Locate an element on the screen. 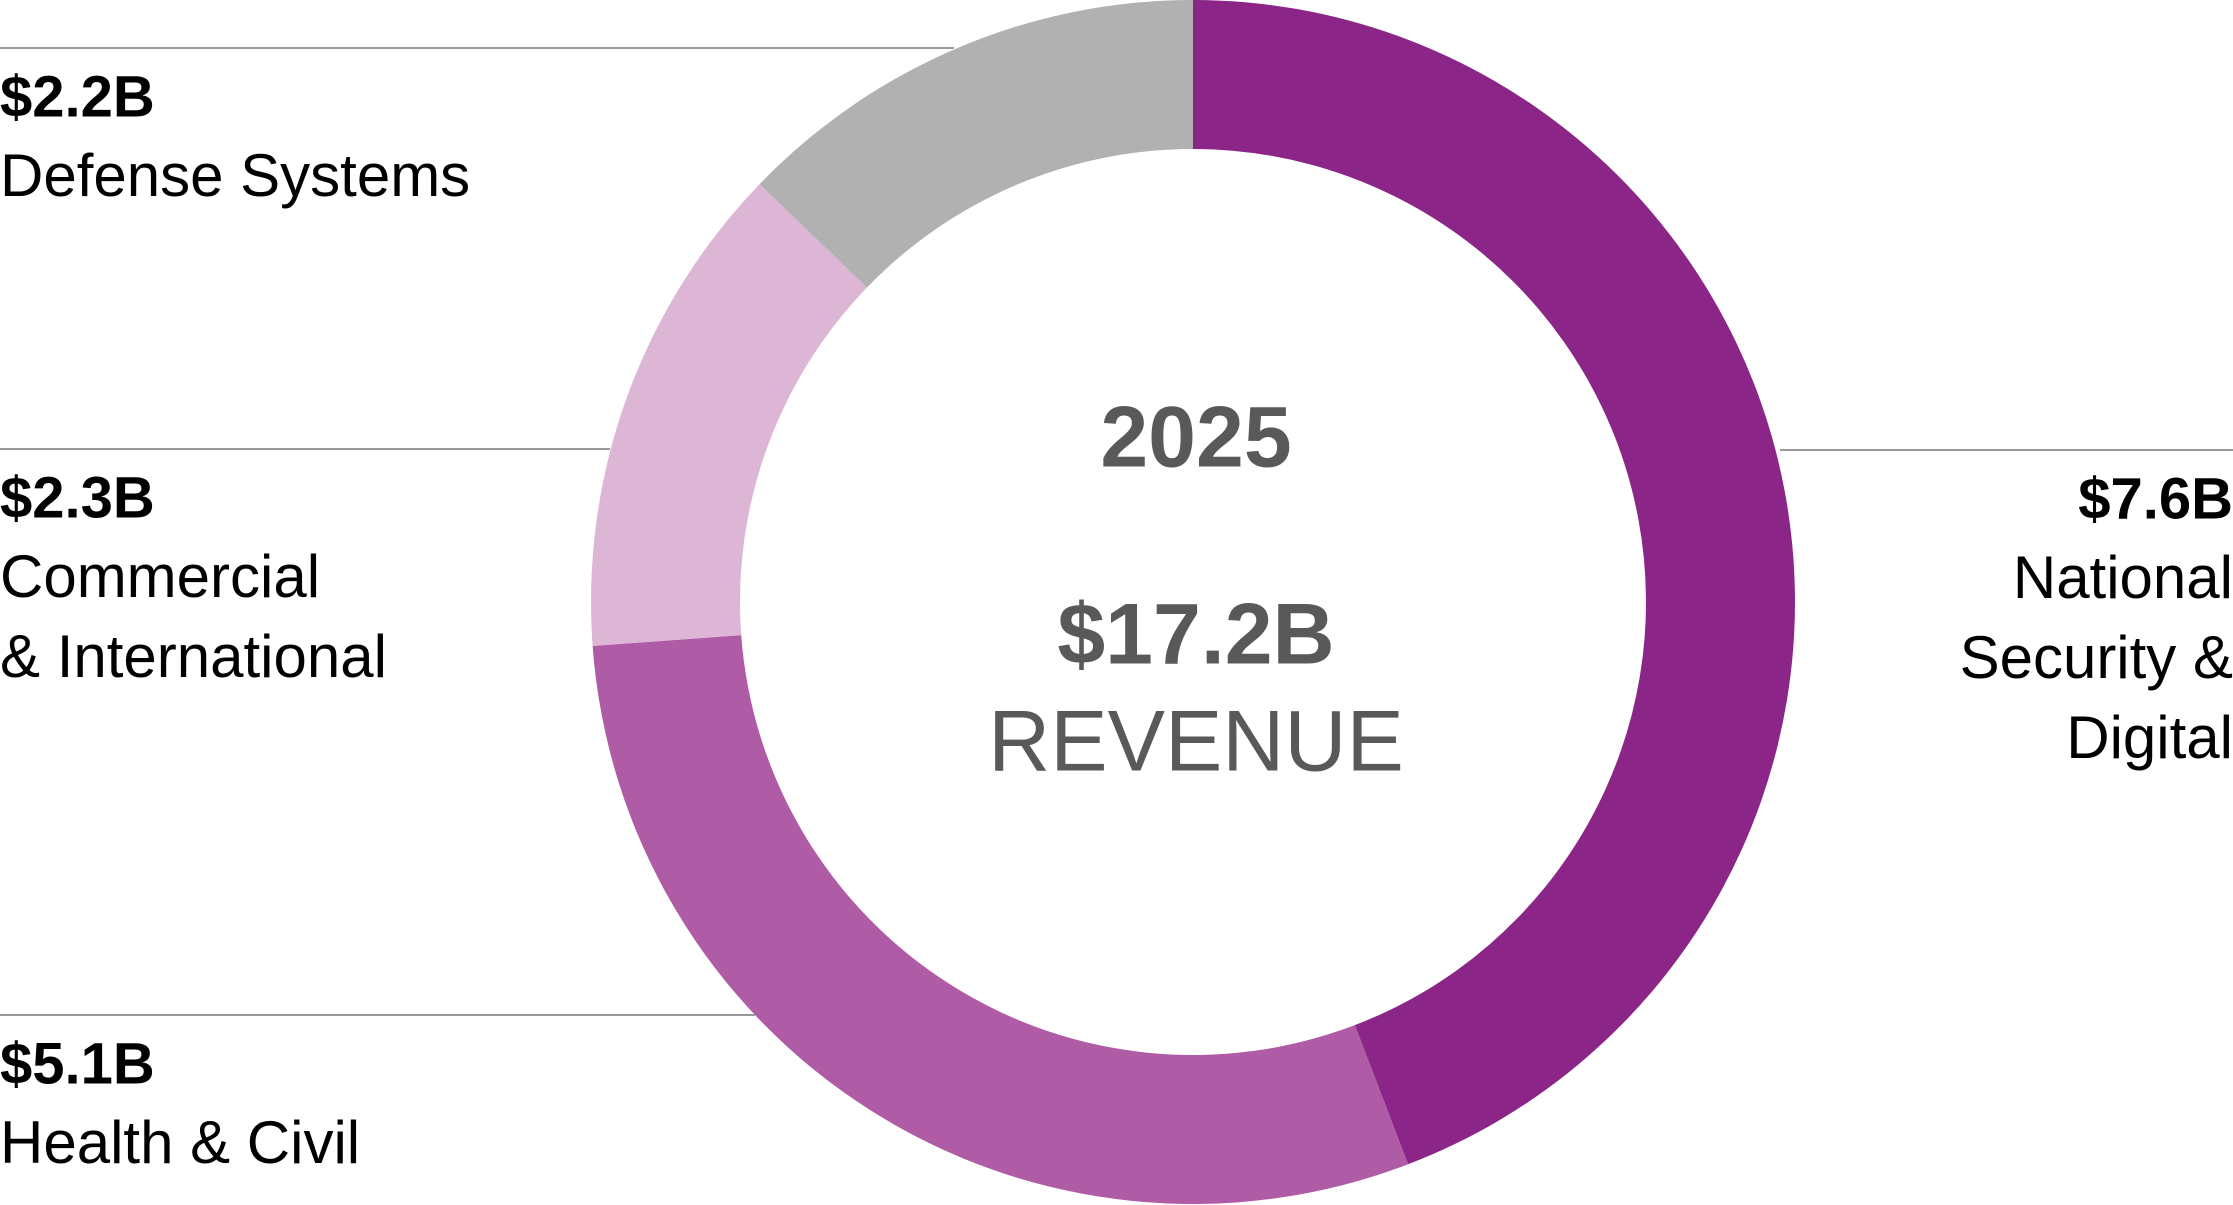 The image size is (2233, 1205). category-label: Security & is located at coordinates (2096, 657).